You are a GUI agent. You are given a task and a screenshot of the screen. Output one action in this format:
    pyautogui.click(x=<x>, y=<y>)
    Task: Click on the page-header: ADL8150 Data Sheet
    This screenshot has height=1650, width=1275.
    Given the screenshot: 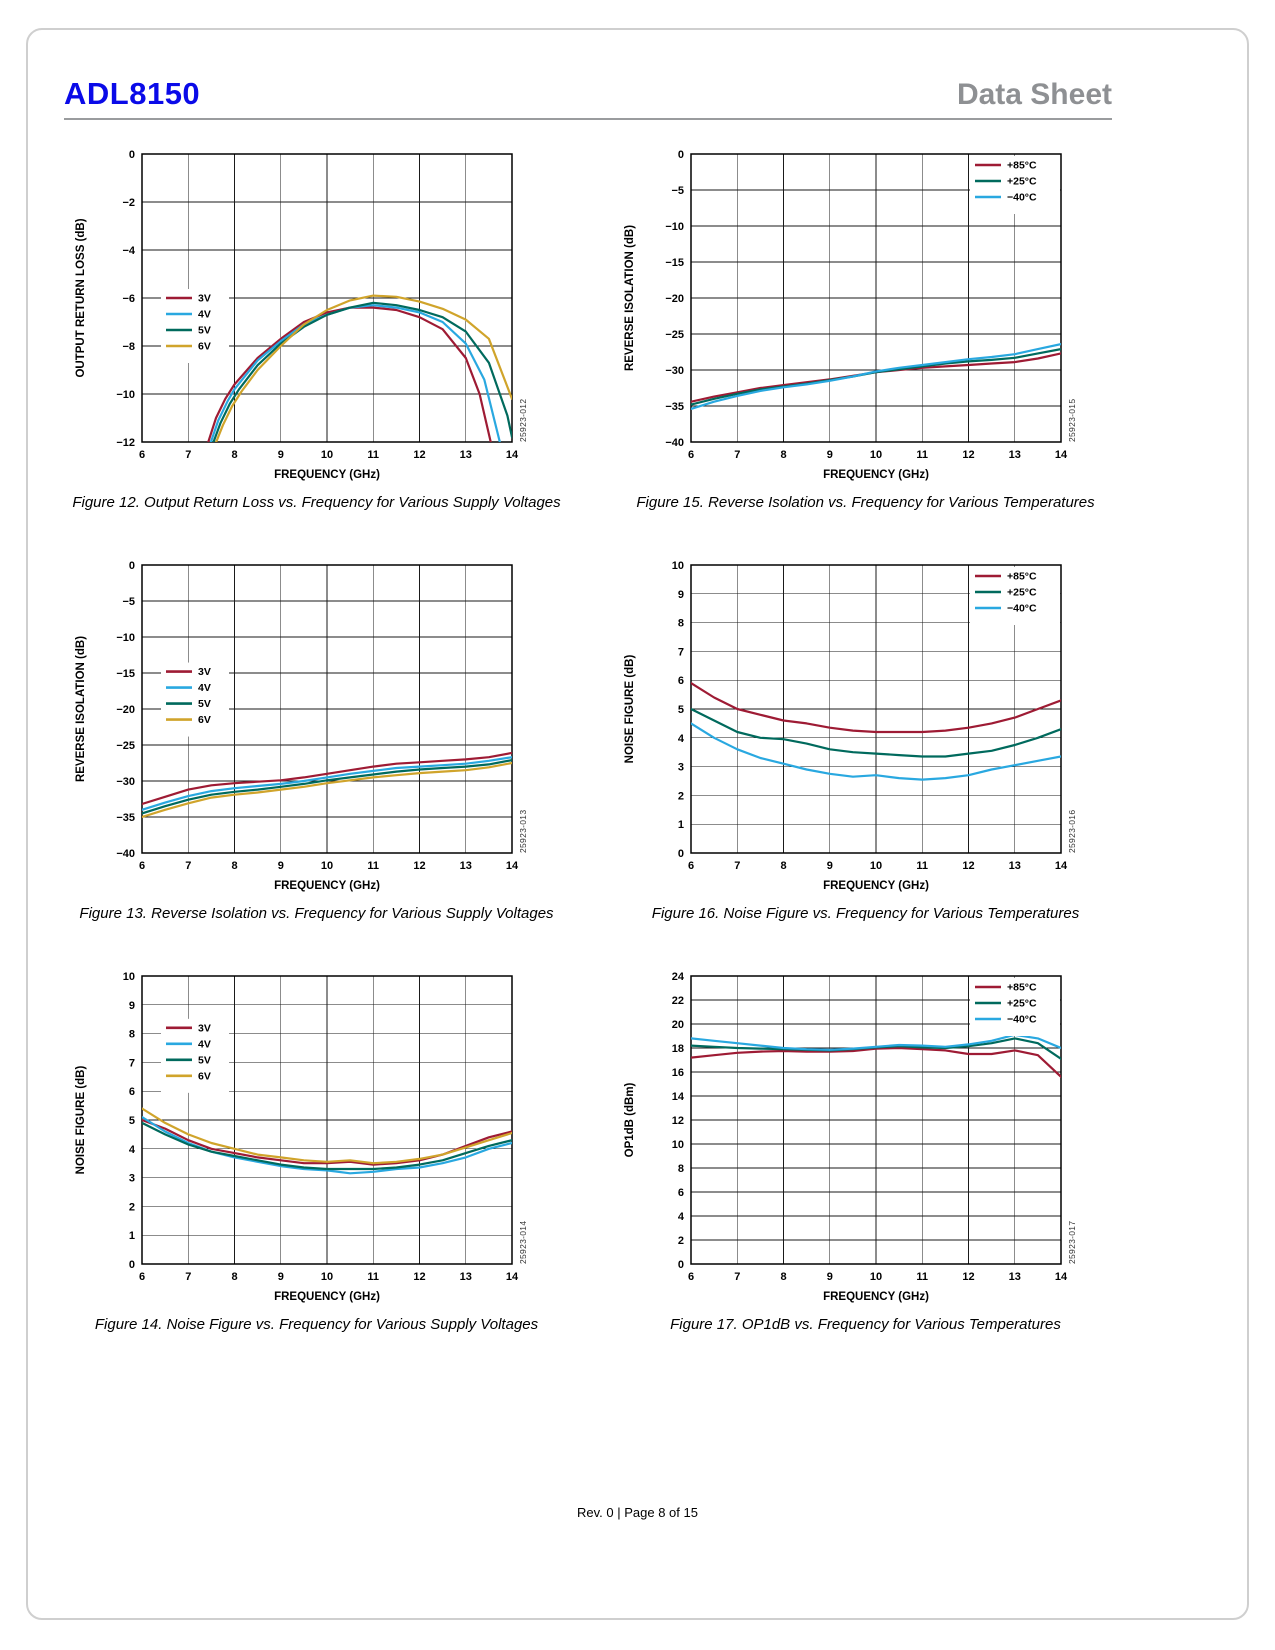 What is the action you would take?
    pyautogui.click(x=588, y=98)
    